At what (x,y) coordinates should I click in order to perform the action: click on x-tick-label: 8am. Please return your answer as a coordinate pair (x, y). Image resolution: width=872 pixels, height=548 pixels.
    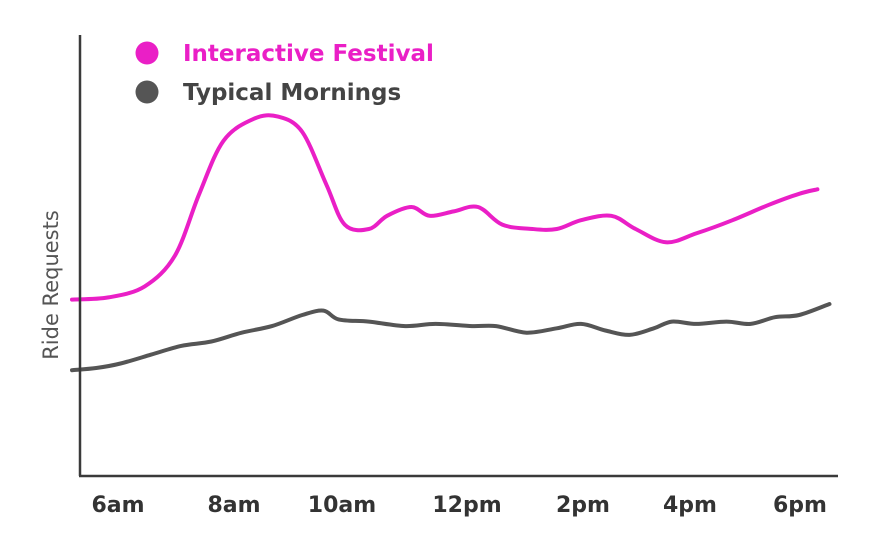
    Looking at the image, I should click on (233, 505).